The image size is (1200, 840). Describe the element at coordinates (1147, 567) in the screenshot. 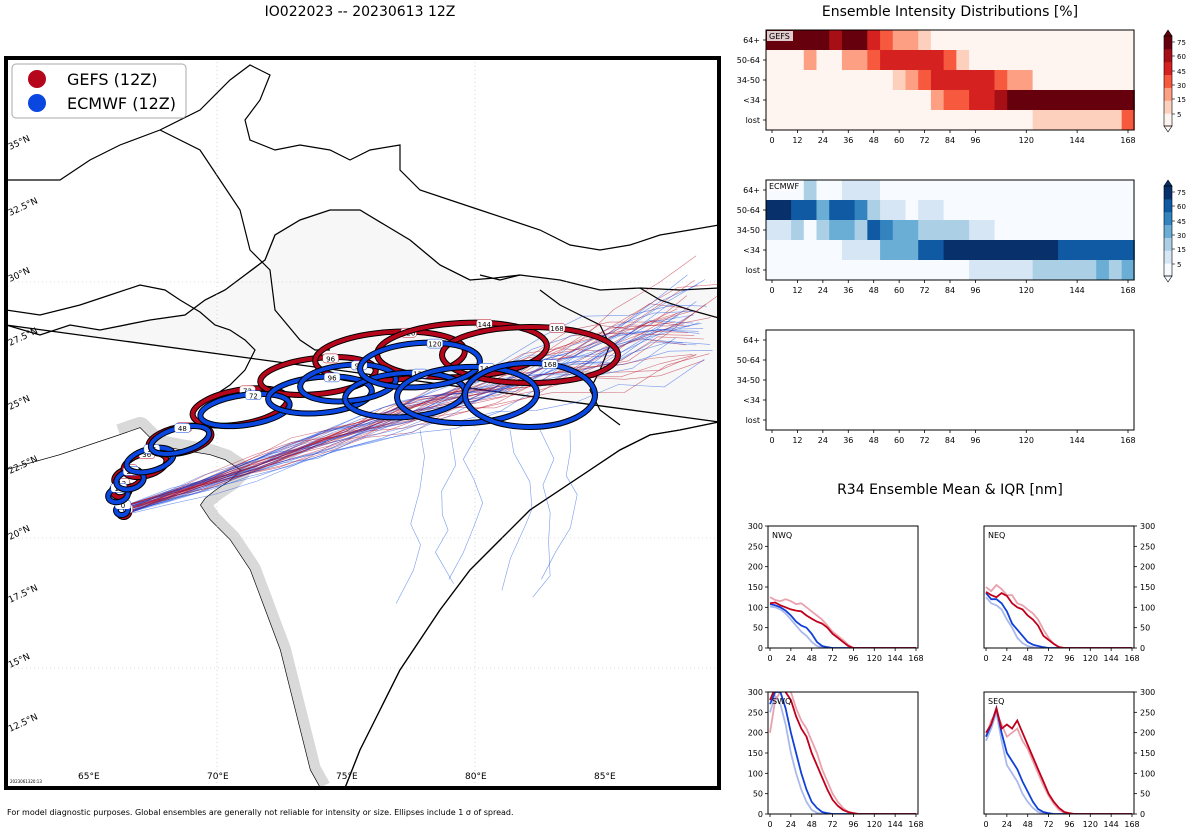

I see `r34-y-tick-label: 200` at that location.